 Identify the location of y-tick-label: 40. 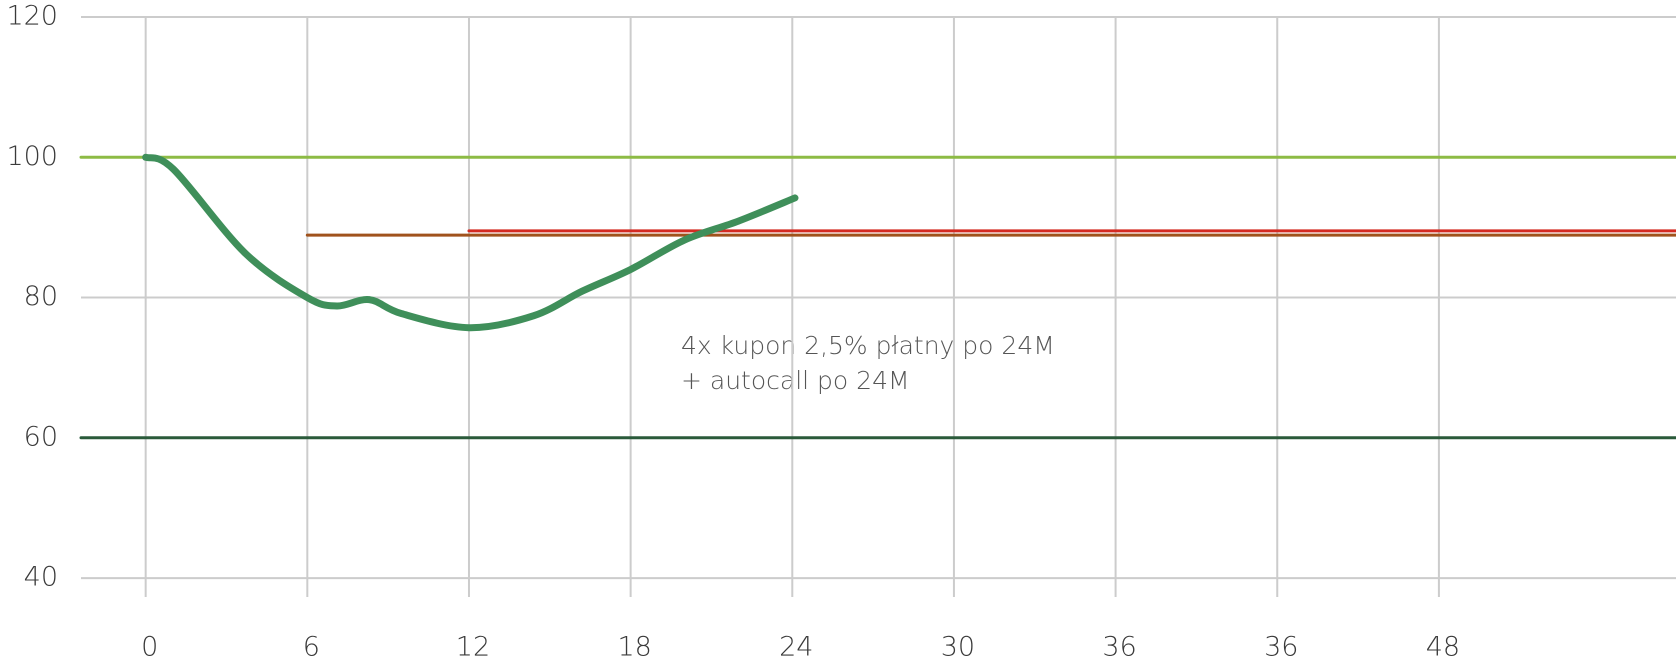
(41, 577).